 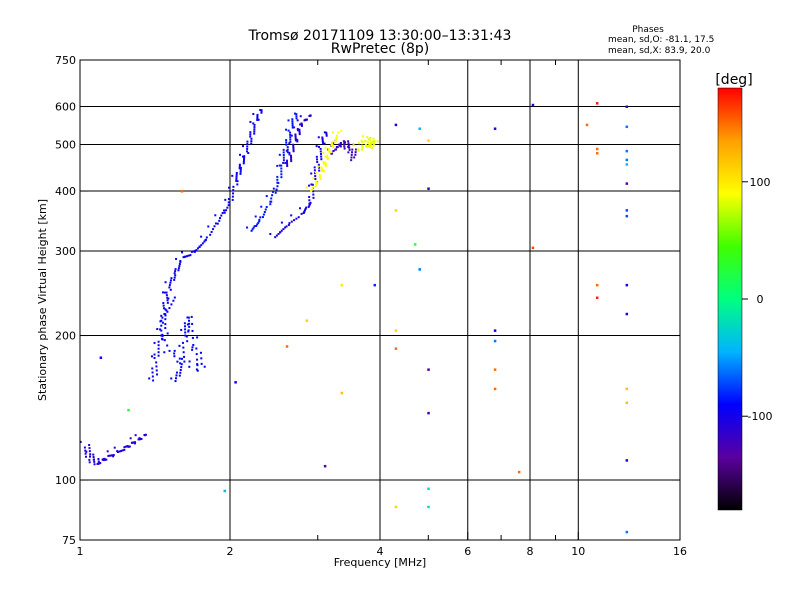 I want to click on colorbar-ticks: 100 0 -100, so click(x=757, y=299).